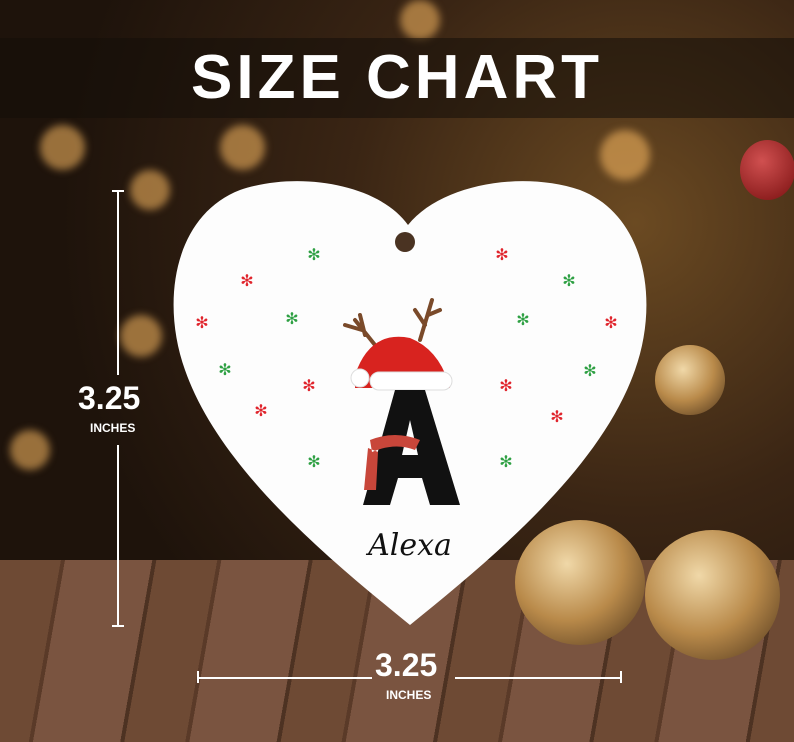  I want to click on height-unit: INCHES, so click(113, 428).